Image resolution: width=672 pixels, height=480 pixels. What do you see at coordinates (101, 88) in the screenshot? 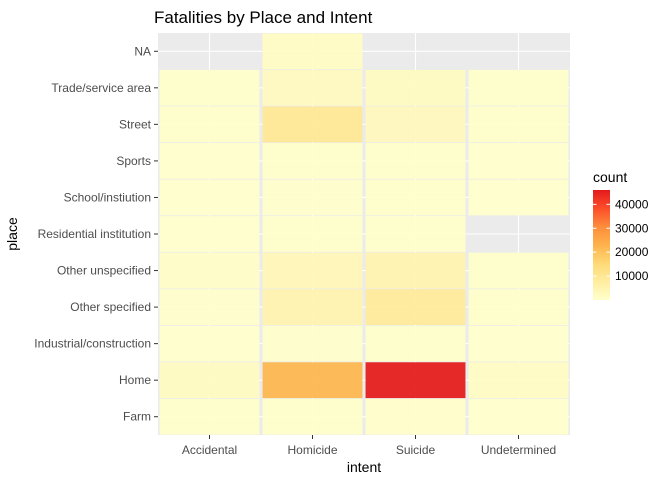
I see `y-tick-label: Trade/service area` at bounding box center [101, 88].